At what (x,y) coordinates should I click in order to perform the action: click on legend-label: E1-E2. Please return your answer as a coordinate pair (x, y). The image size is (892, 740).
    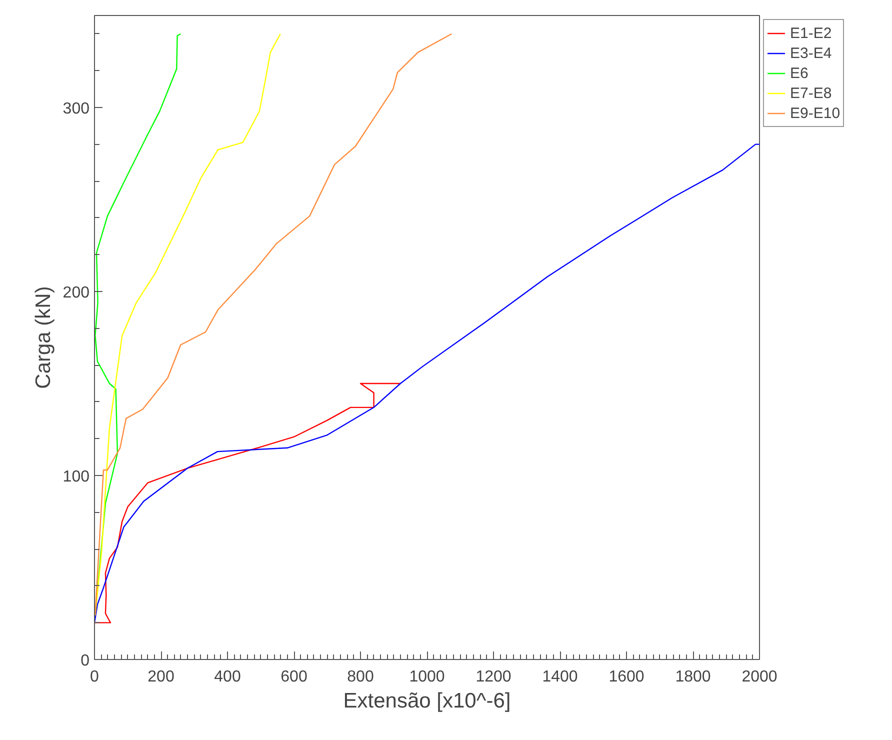
    Looking at the image, I should click on (811, 33).